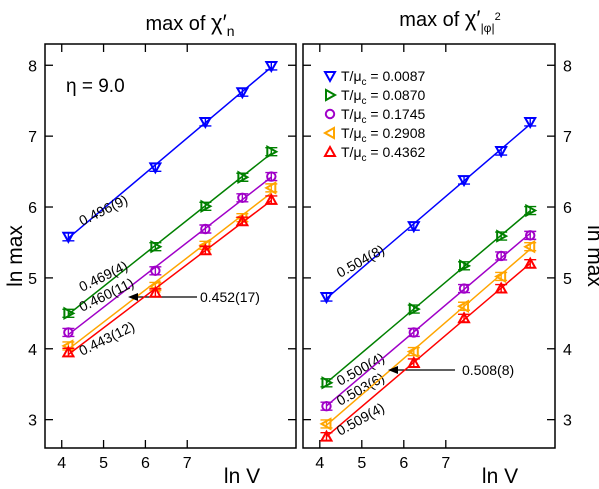 Image resolution: width=599 pixels, height=489 pixels. I want to click on fit-exponent-label: 0.452(17), so click(230, 297).